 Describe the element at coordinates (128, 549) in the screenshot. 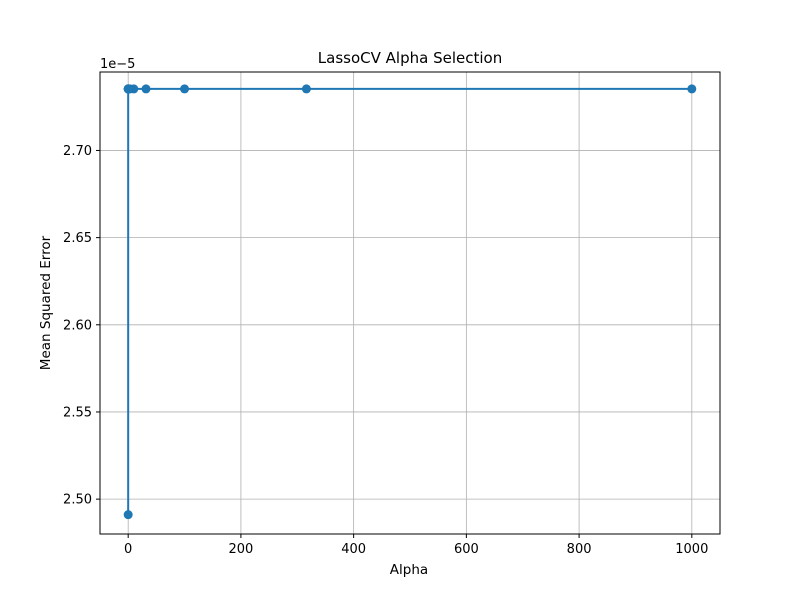

I see `x-tick-label: 0` at that location.